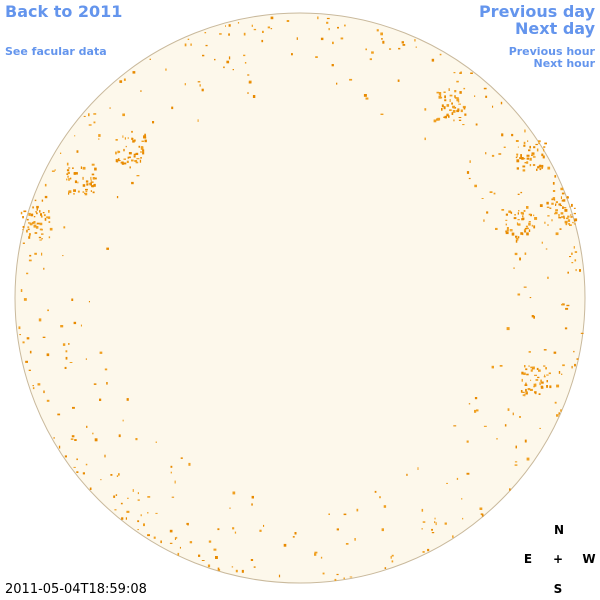 The image size is (600, 600). What do you see at coordinates (536, 11) in the screenshot?
I see `previous-day-link: Previous day` at bounding box center [536, 11].